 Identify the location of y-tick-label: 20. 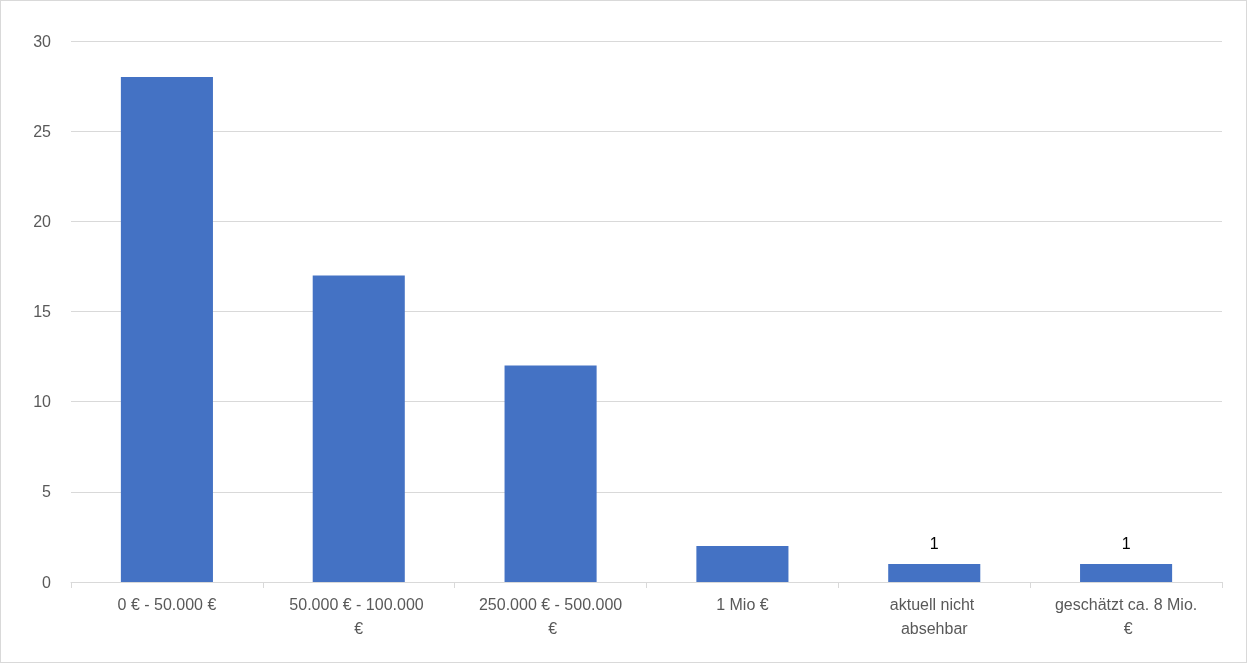
(42, 221).